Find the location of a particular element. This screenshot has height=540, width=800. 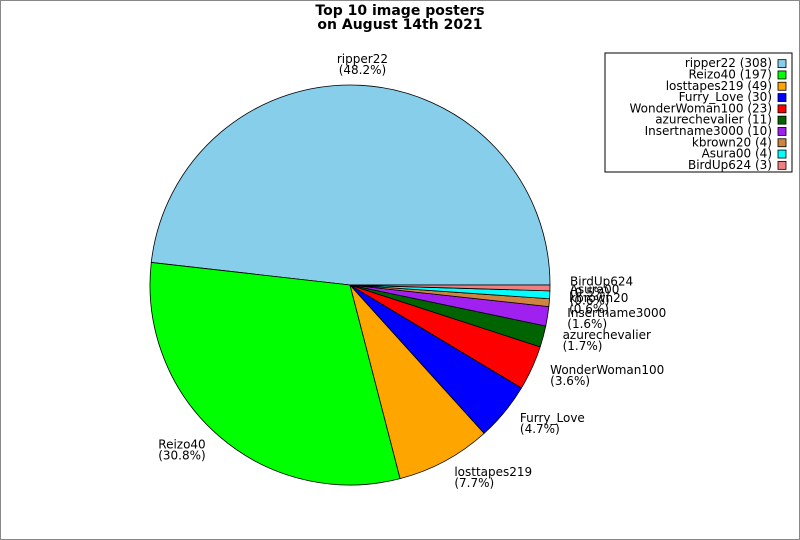

slice-value-label: (4.7%) is located at coordinates (540, 429).